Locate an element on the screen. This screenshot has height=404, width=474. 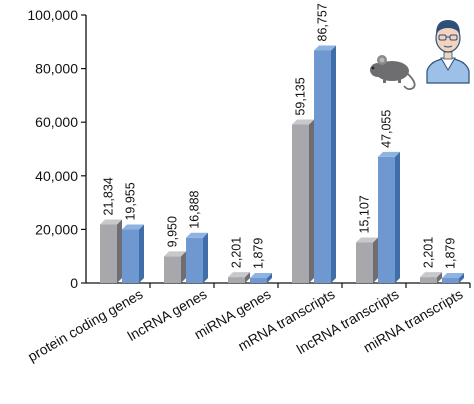
category-label: protein coding genes is located at coordinates (85, 325).